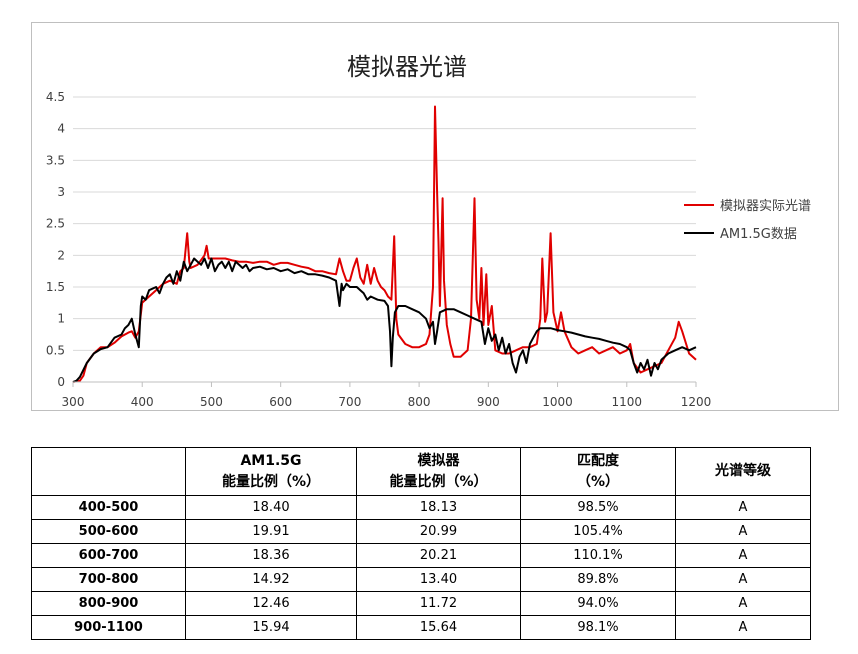 The height and width of the screenshot is (654, 858). Describe the element at coordinates (108, 507) in the screenshot. I see `range-cell: 400-500` at that location.